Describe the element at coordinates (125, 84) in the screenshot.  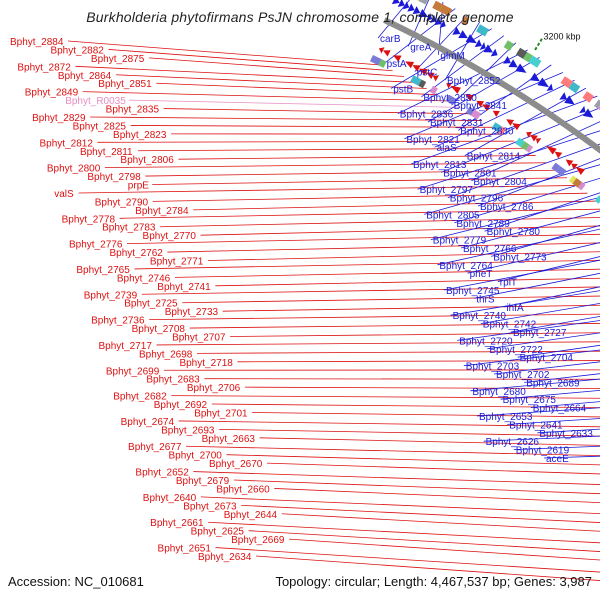
I see `left-gene-label: Bphyt_2851` at that location.